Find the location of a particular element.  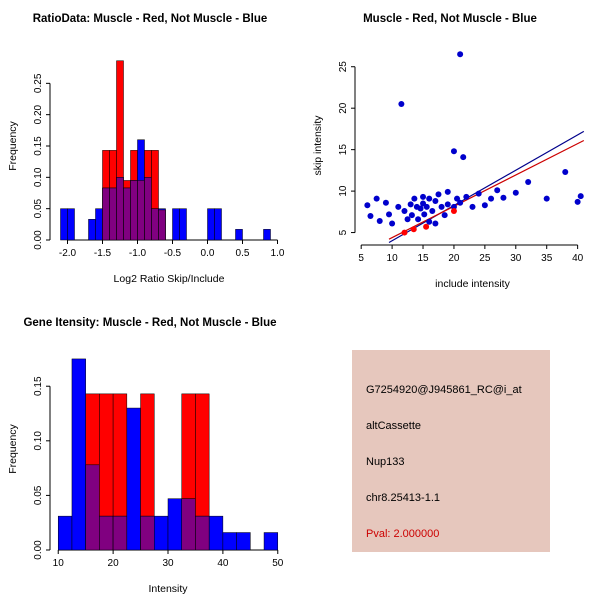

svg-text: skip intensity is located at coordinates (318, 145).